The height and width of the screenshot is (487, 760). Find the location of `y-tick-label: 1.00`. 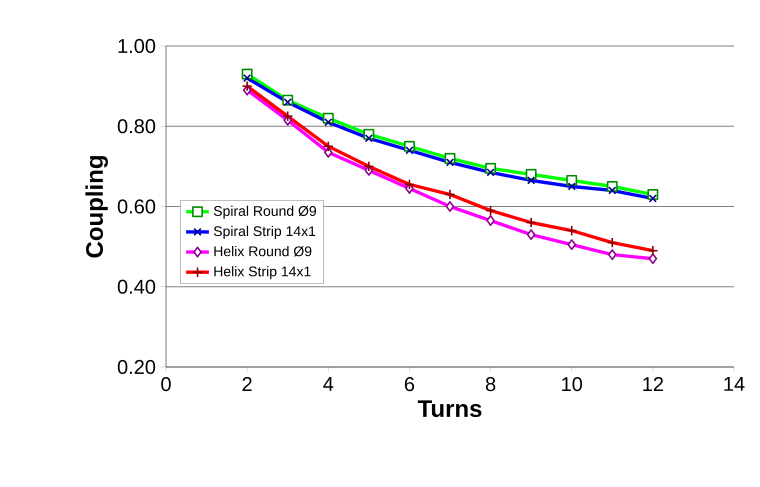

y-tick-label: 1.00 is located at coordinates (137, 46).